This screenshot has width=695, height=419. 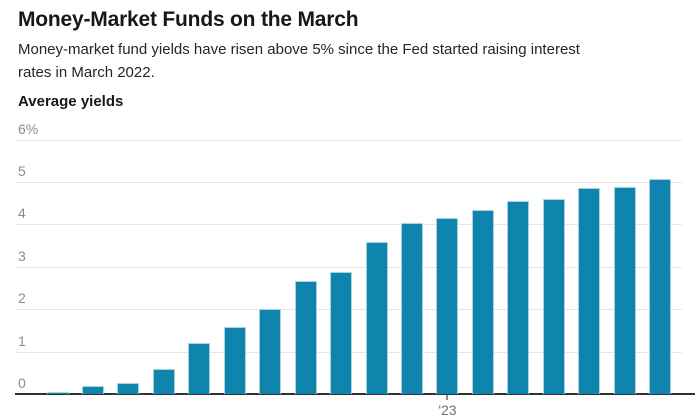 What do you see at coordinates (22, 171) in the screenshot?
I see `y-axis-tick-label: 5` at bounding box center [22, 171].